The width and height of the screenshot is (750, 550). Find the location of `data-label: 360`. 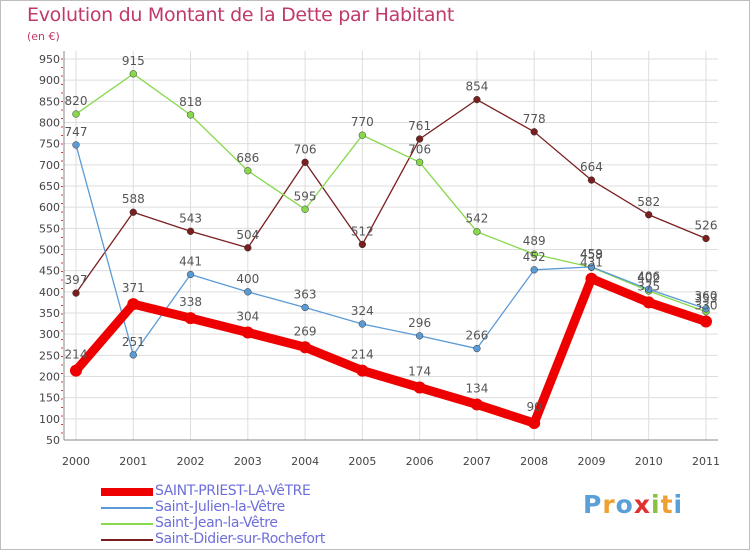

data-label: 360 is located at coordinates (706, 296).